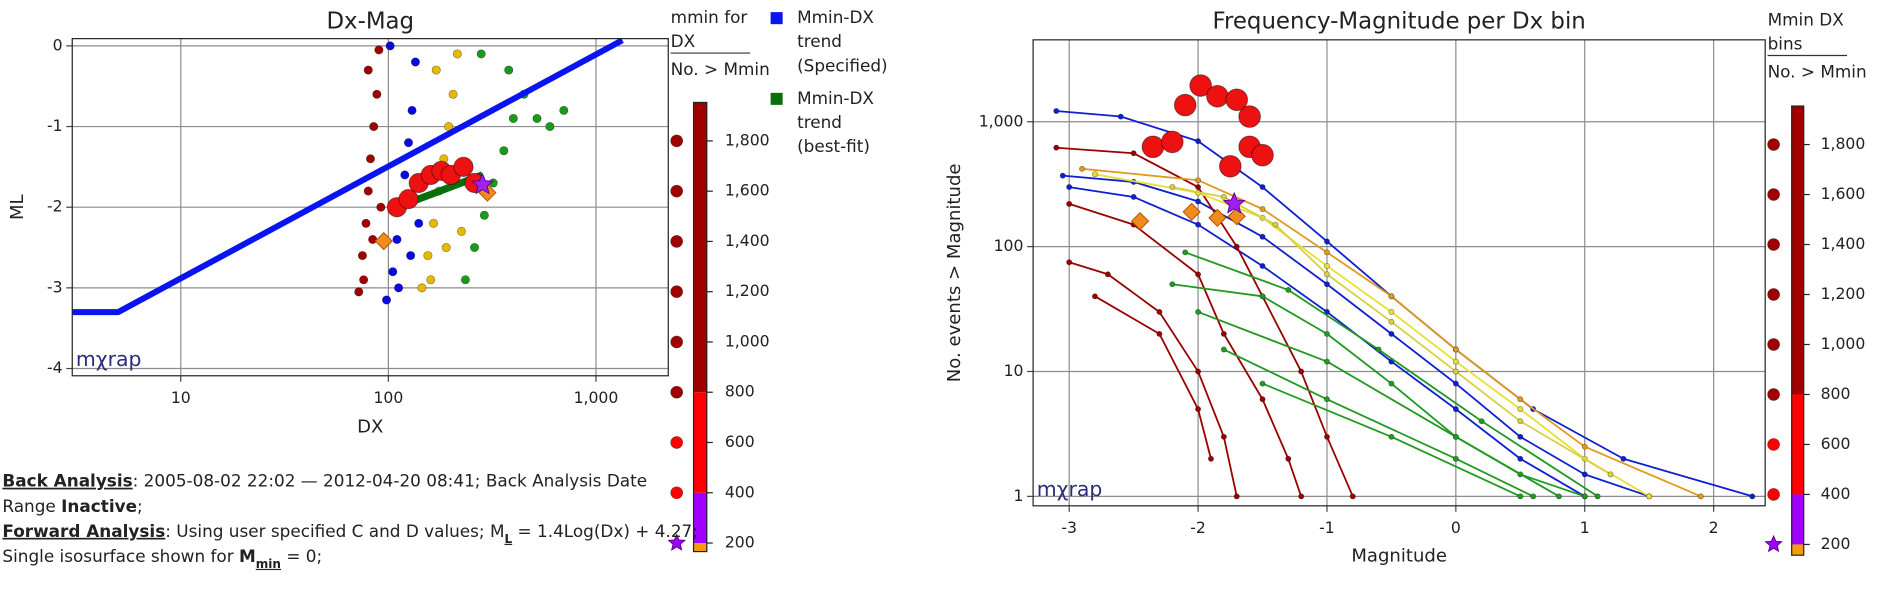  I want to click on colorbar-tick-label: 1,800, so click(1843, 143).